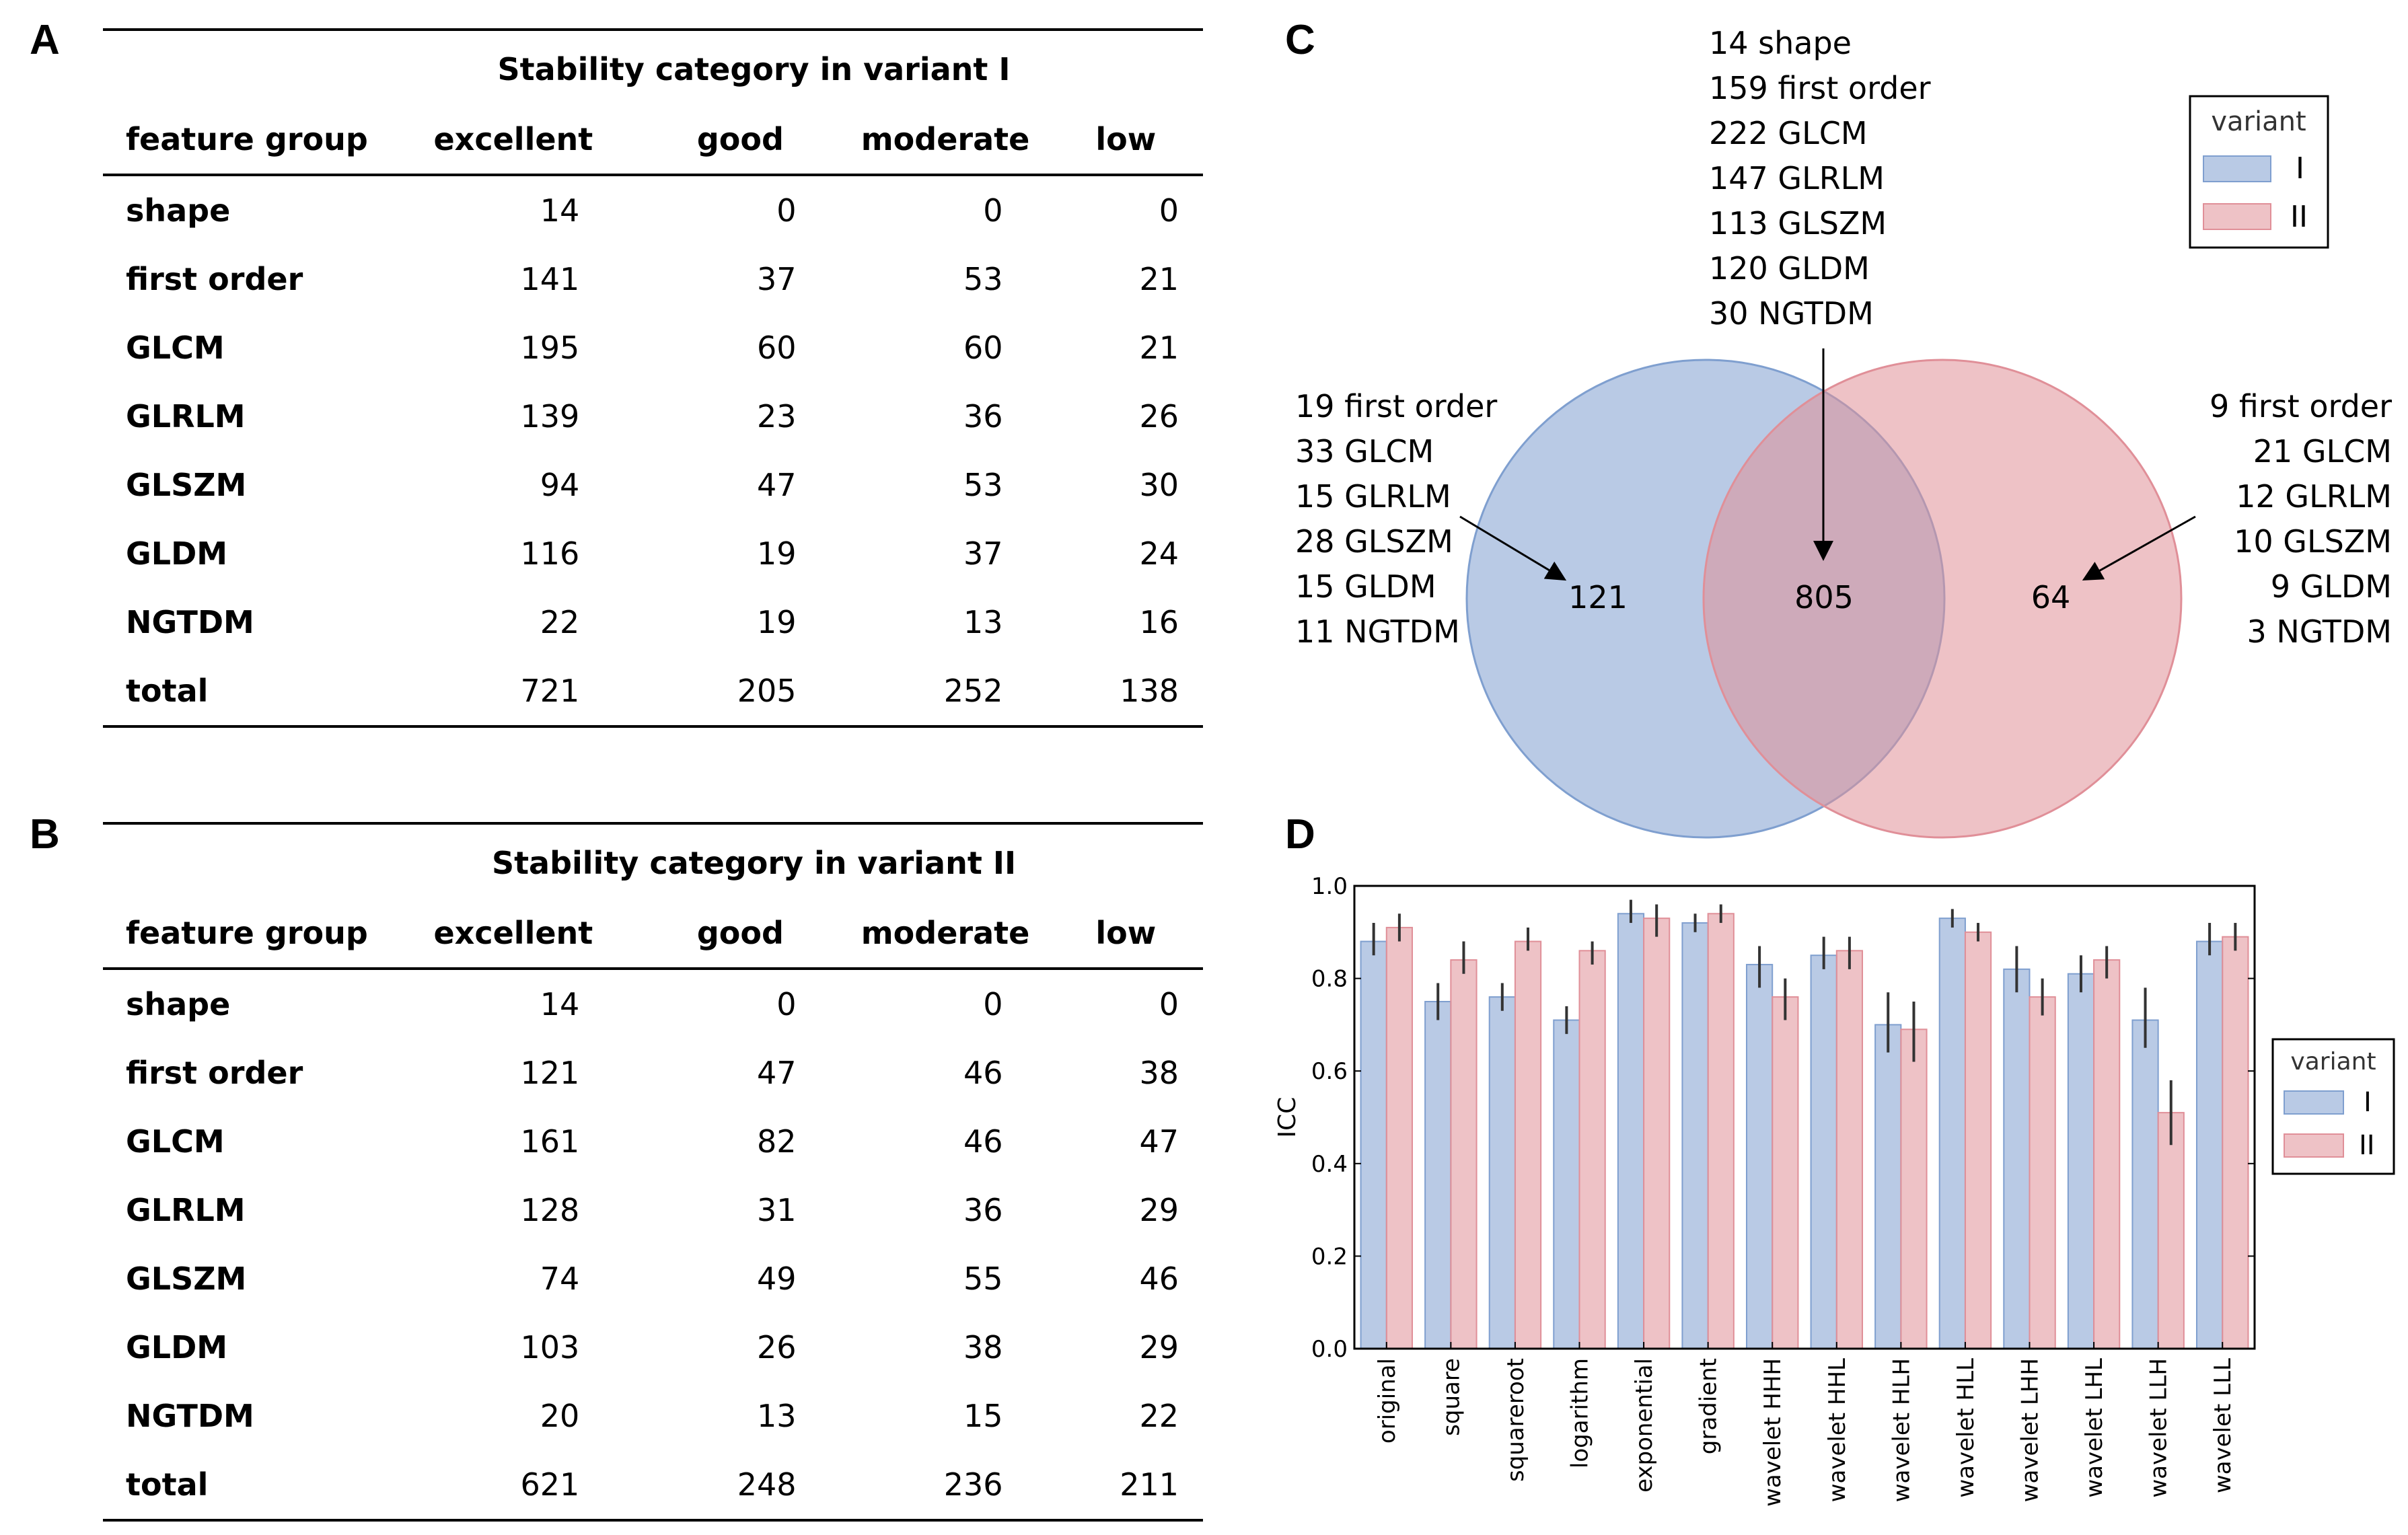 The width and height of the screenshot is (2408, 1535). Describe the element at coordinates (1377, 632) in the screenshot. I see `venn-breakdown-line: 11 NGTDM` at that location.